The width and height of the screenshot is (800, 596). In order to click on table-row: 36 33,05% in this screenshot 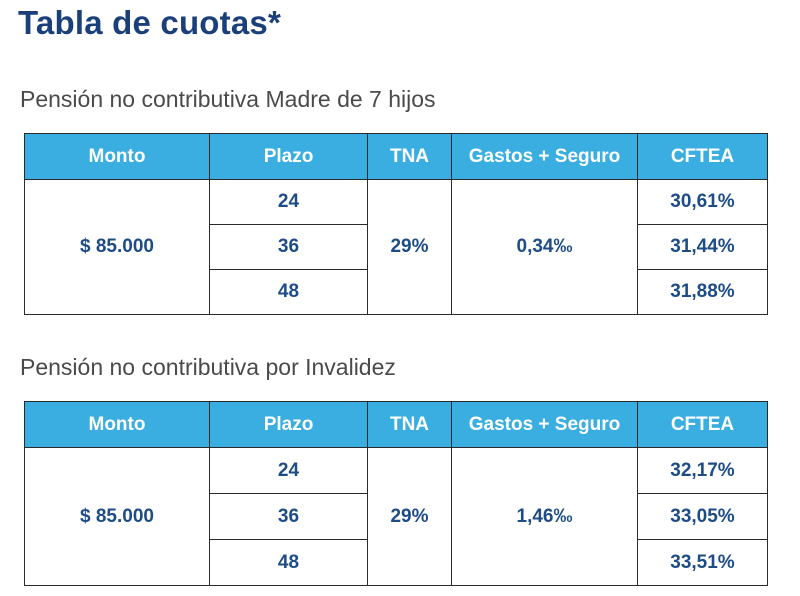, I will do `click(396, 516)`.